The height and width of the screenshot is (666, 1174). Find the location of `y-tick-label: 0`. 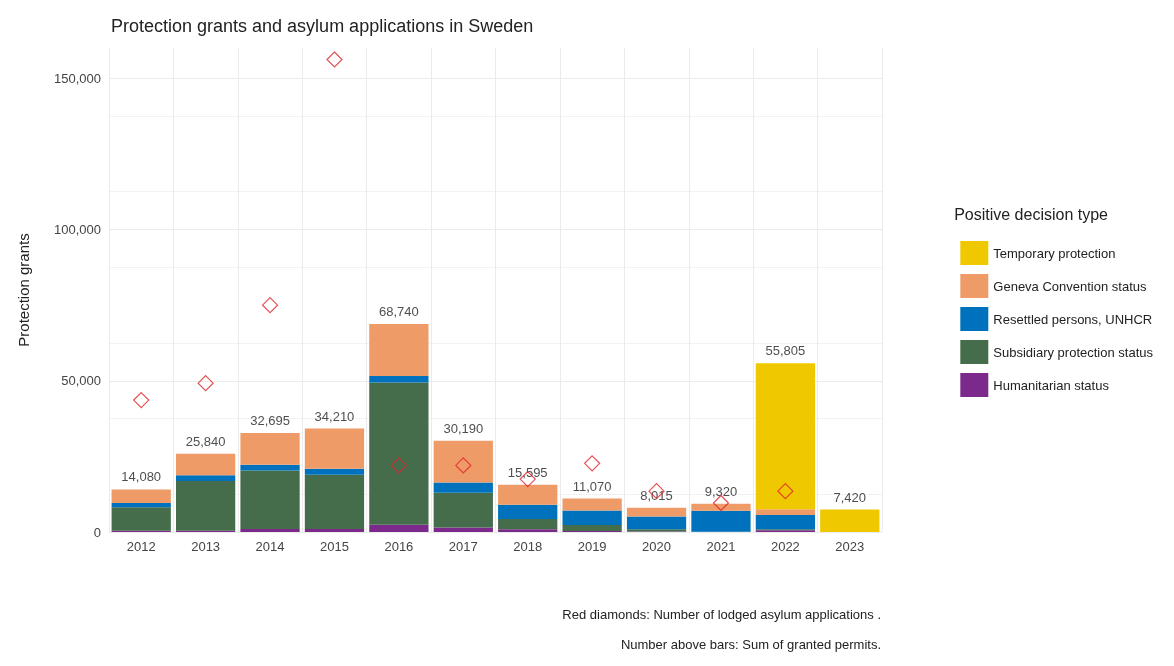

y-tick-label: 0 is located at coordinates (97, 532).